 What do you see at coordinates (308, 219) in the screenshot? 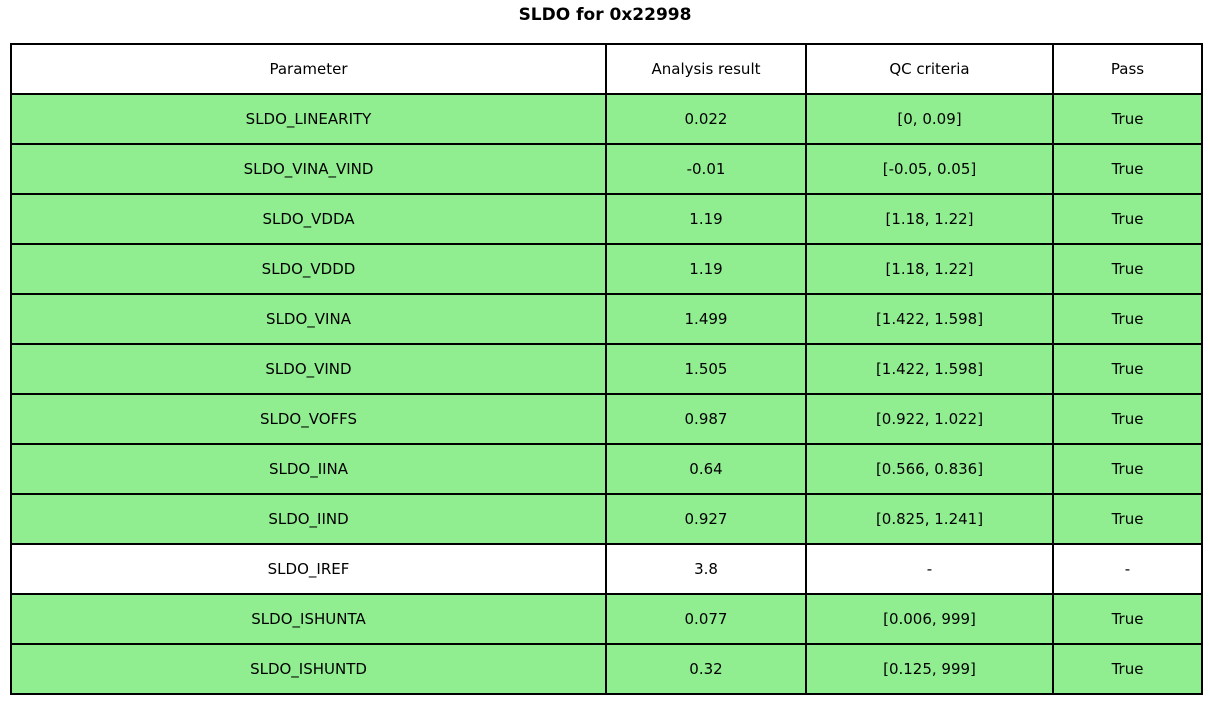
I see `parameter-cell: SLDO_VDDA` at bounding box center [308, 219].